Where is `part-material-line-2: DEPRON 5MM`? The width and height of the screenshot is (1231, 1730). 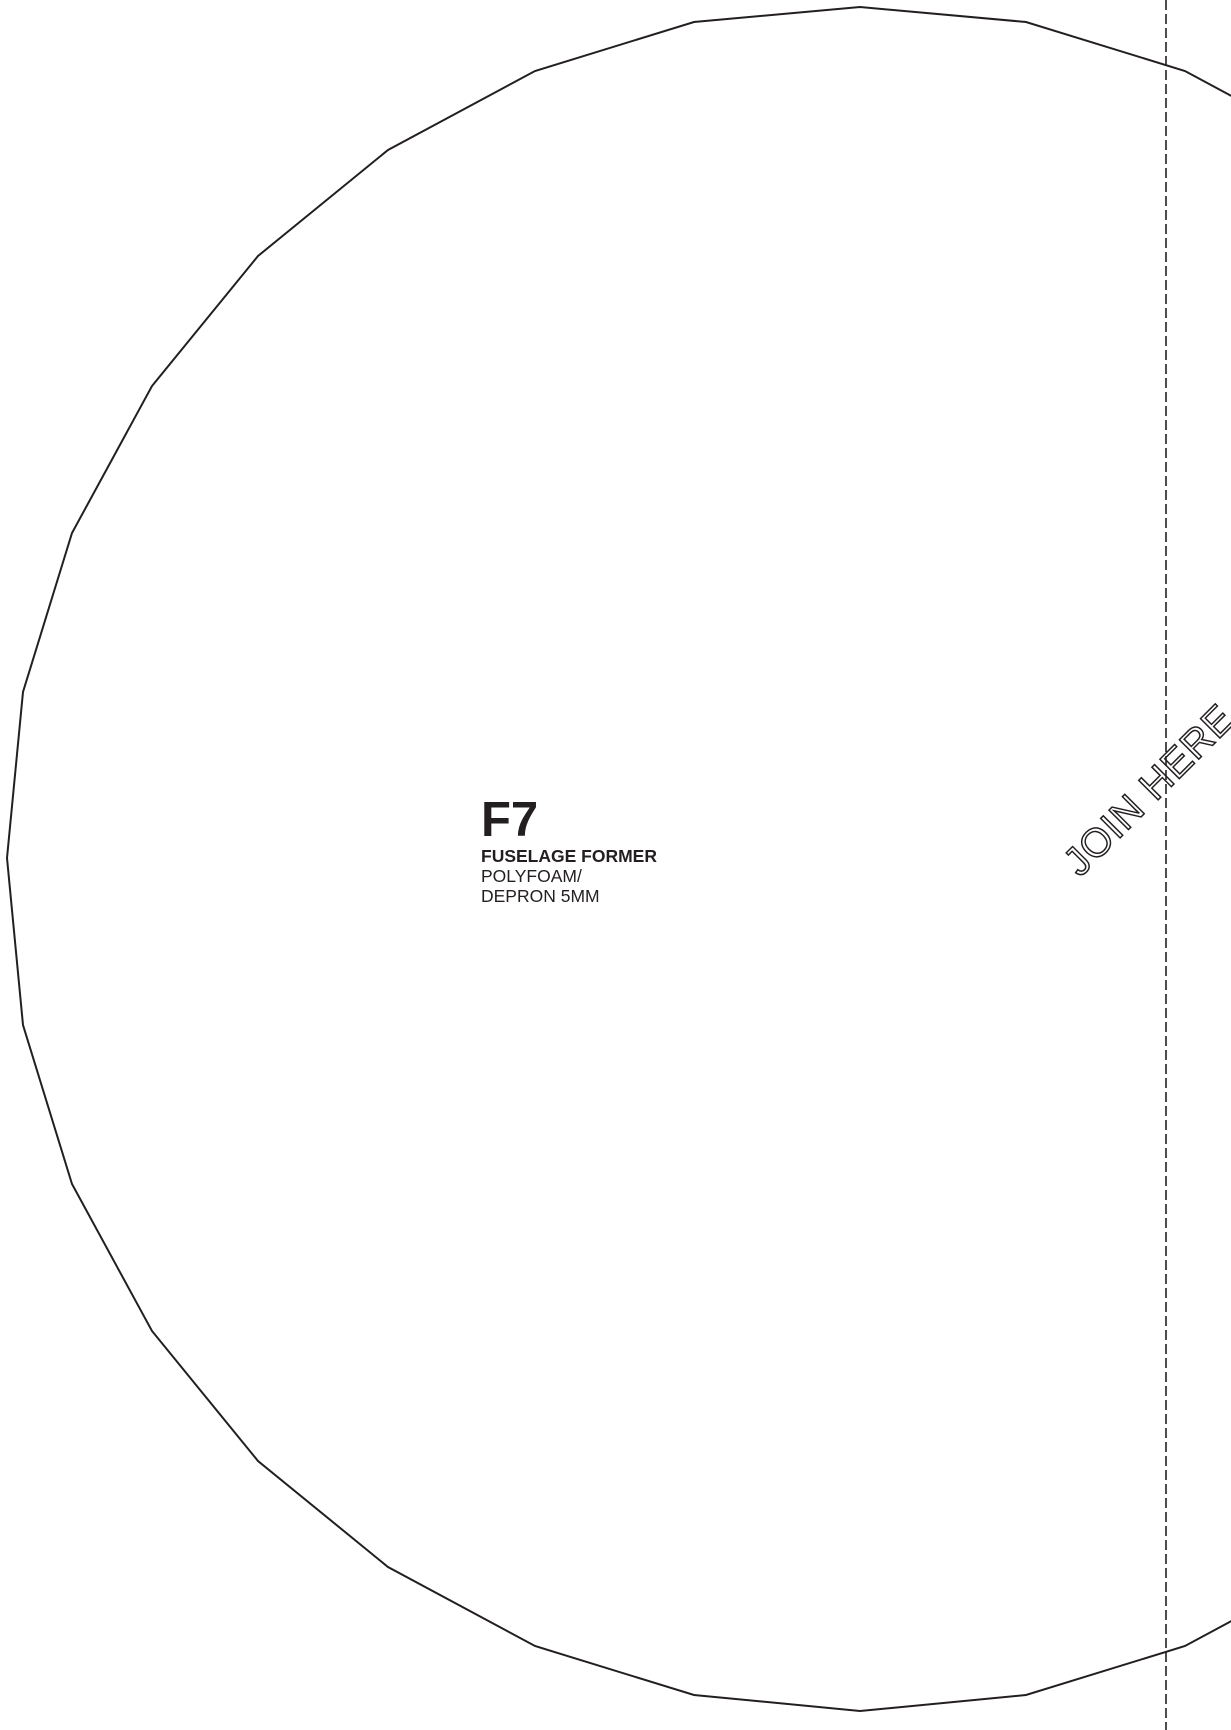 part-material-line-2: DEPRON 5MM is located at coordinates (540, 896).